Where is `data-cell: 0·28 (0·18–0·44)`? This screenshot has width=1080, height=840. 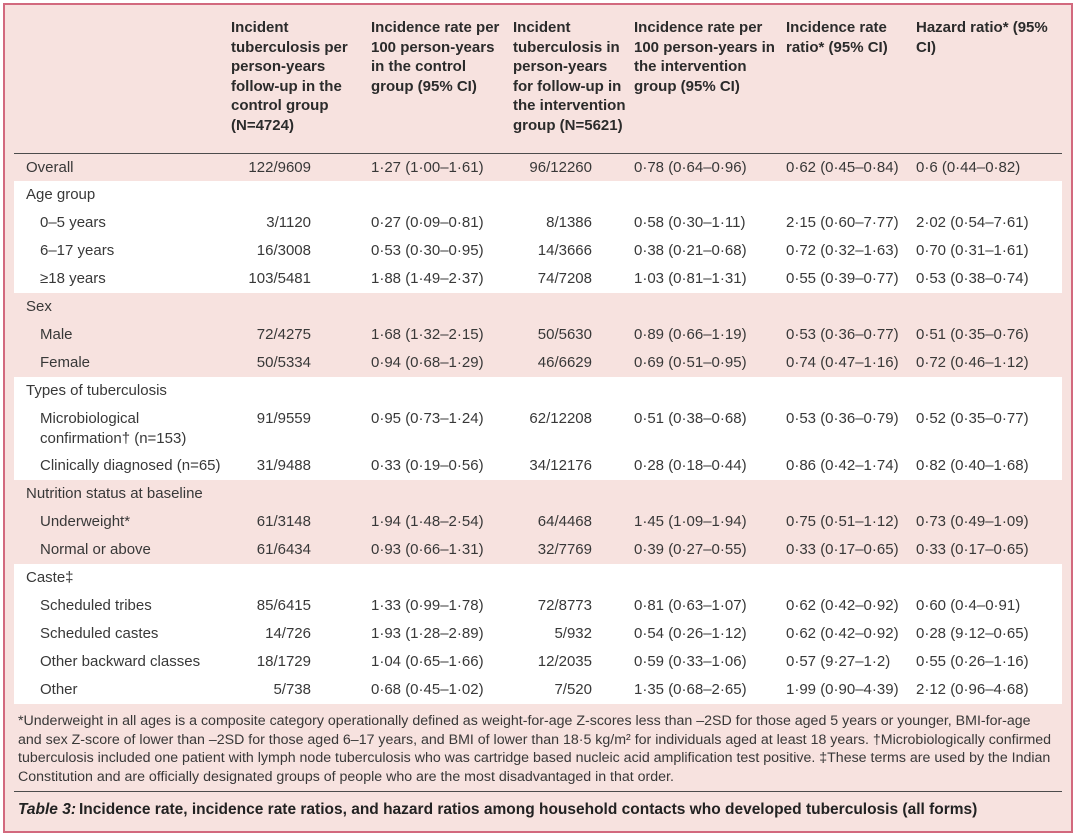
data-cell: 0·28 (0·18–0·44) is located at coordinates (706, 466).